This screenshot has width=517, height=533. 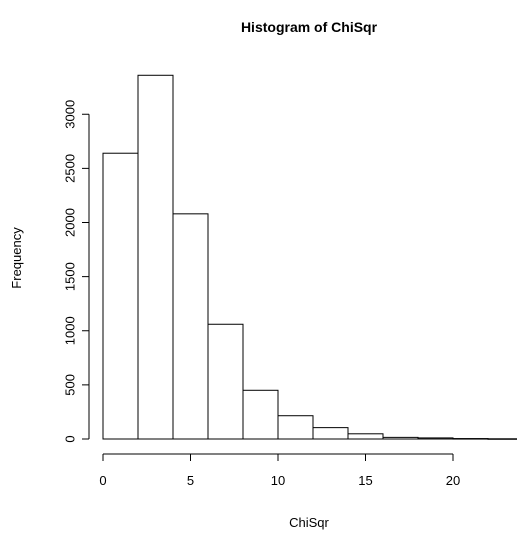 I want to click on y-tick-label: 3000, so click(x=70, y=114).